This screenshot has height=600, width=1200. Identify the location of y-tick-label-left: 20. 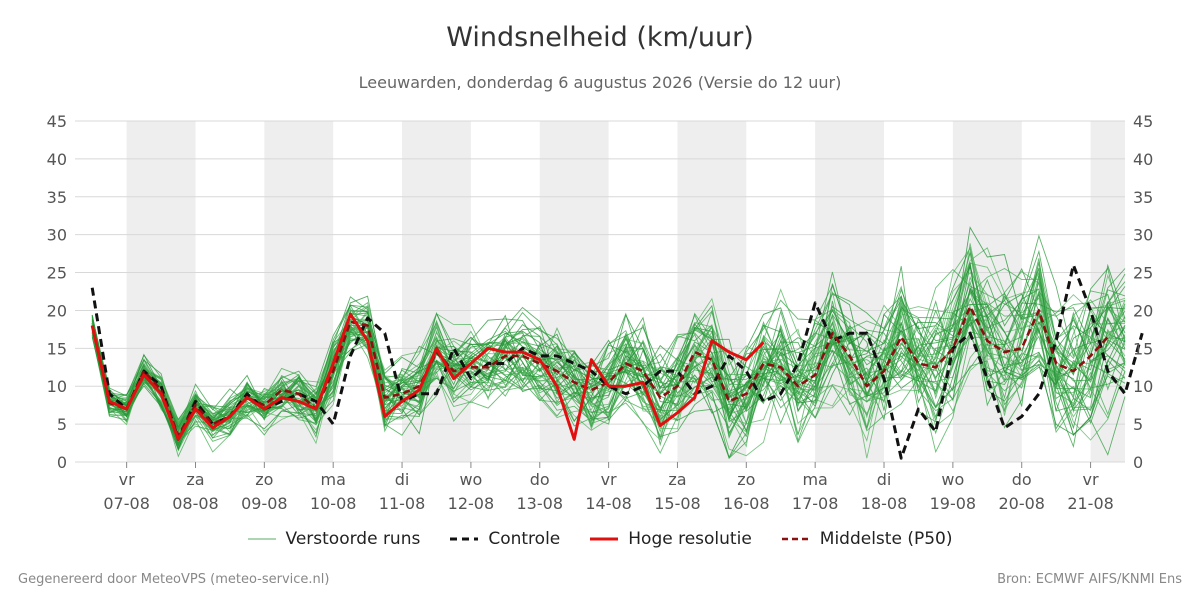
(57, 310).